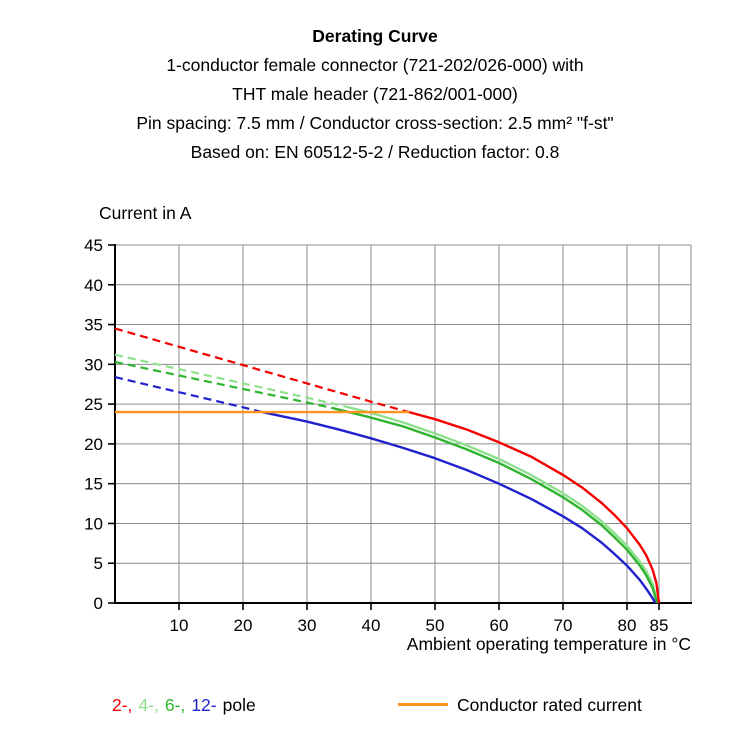 The image size is (750, 750). Describe the element at coordinates (659, 625) in the screenshot. I see `x-tick-label: 85` at that location.